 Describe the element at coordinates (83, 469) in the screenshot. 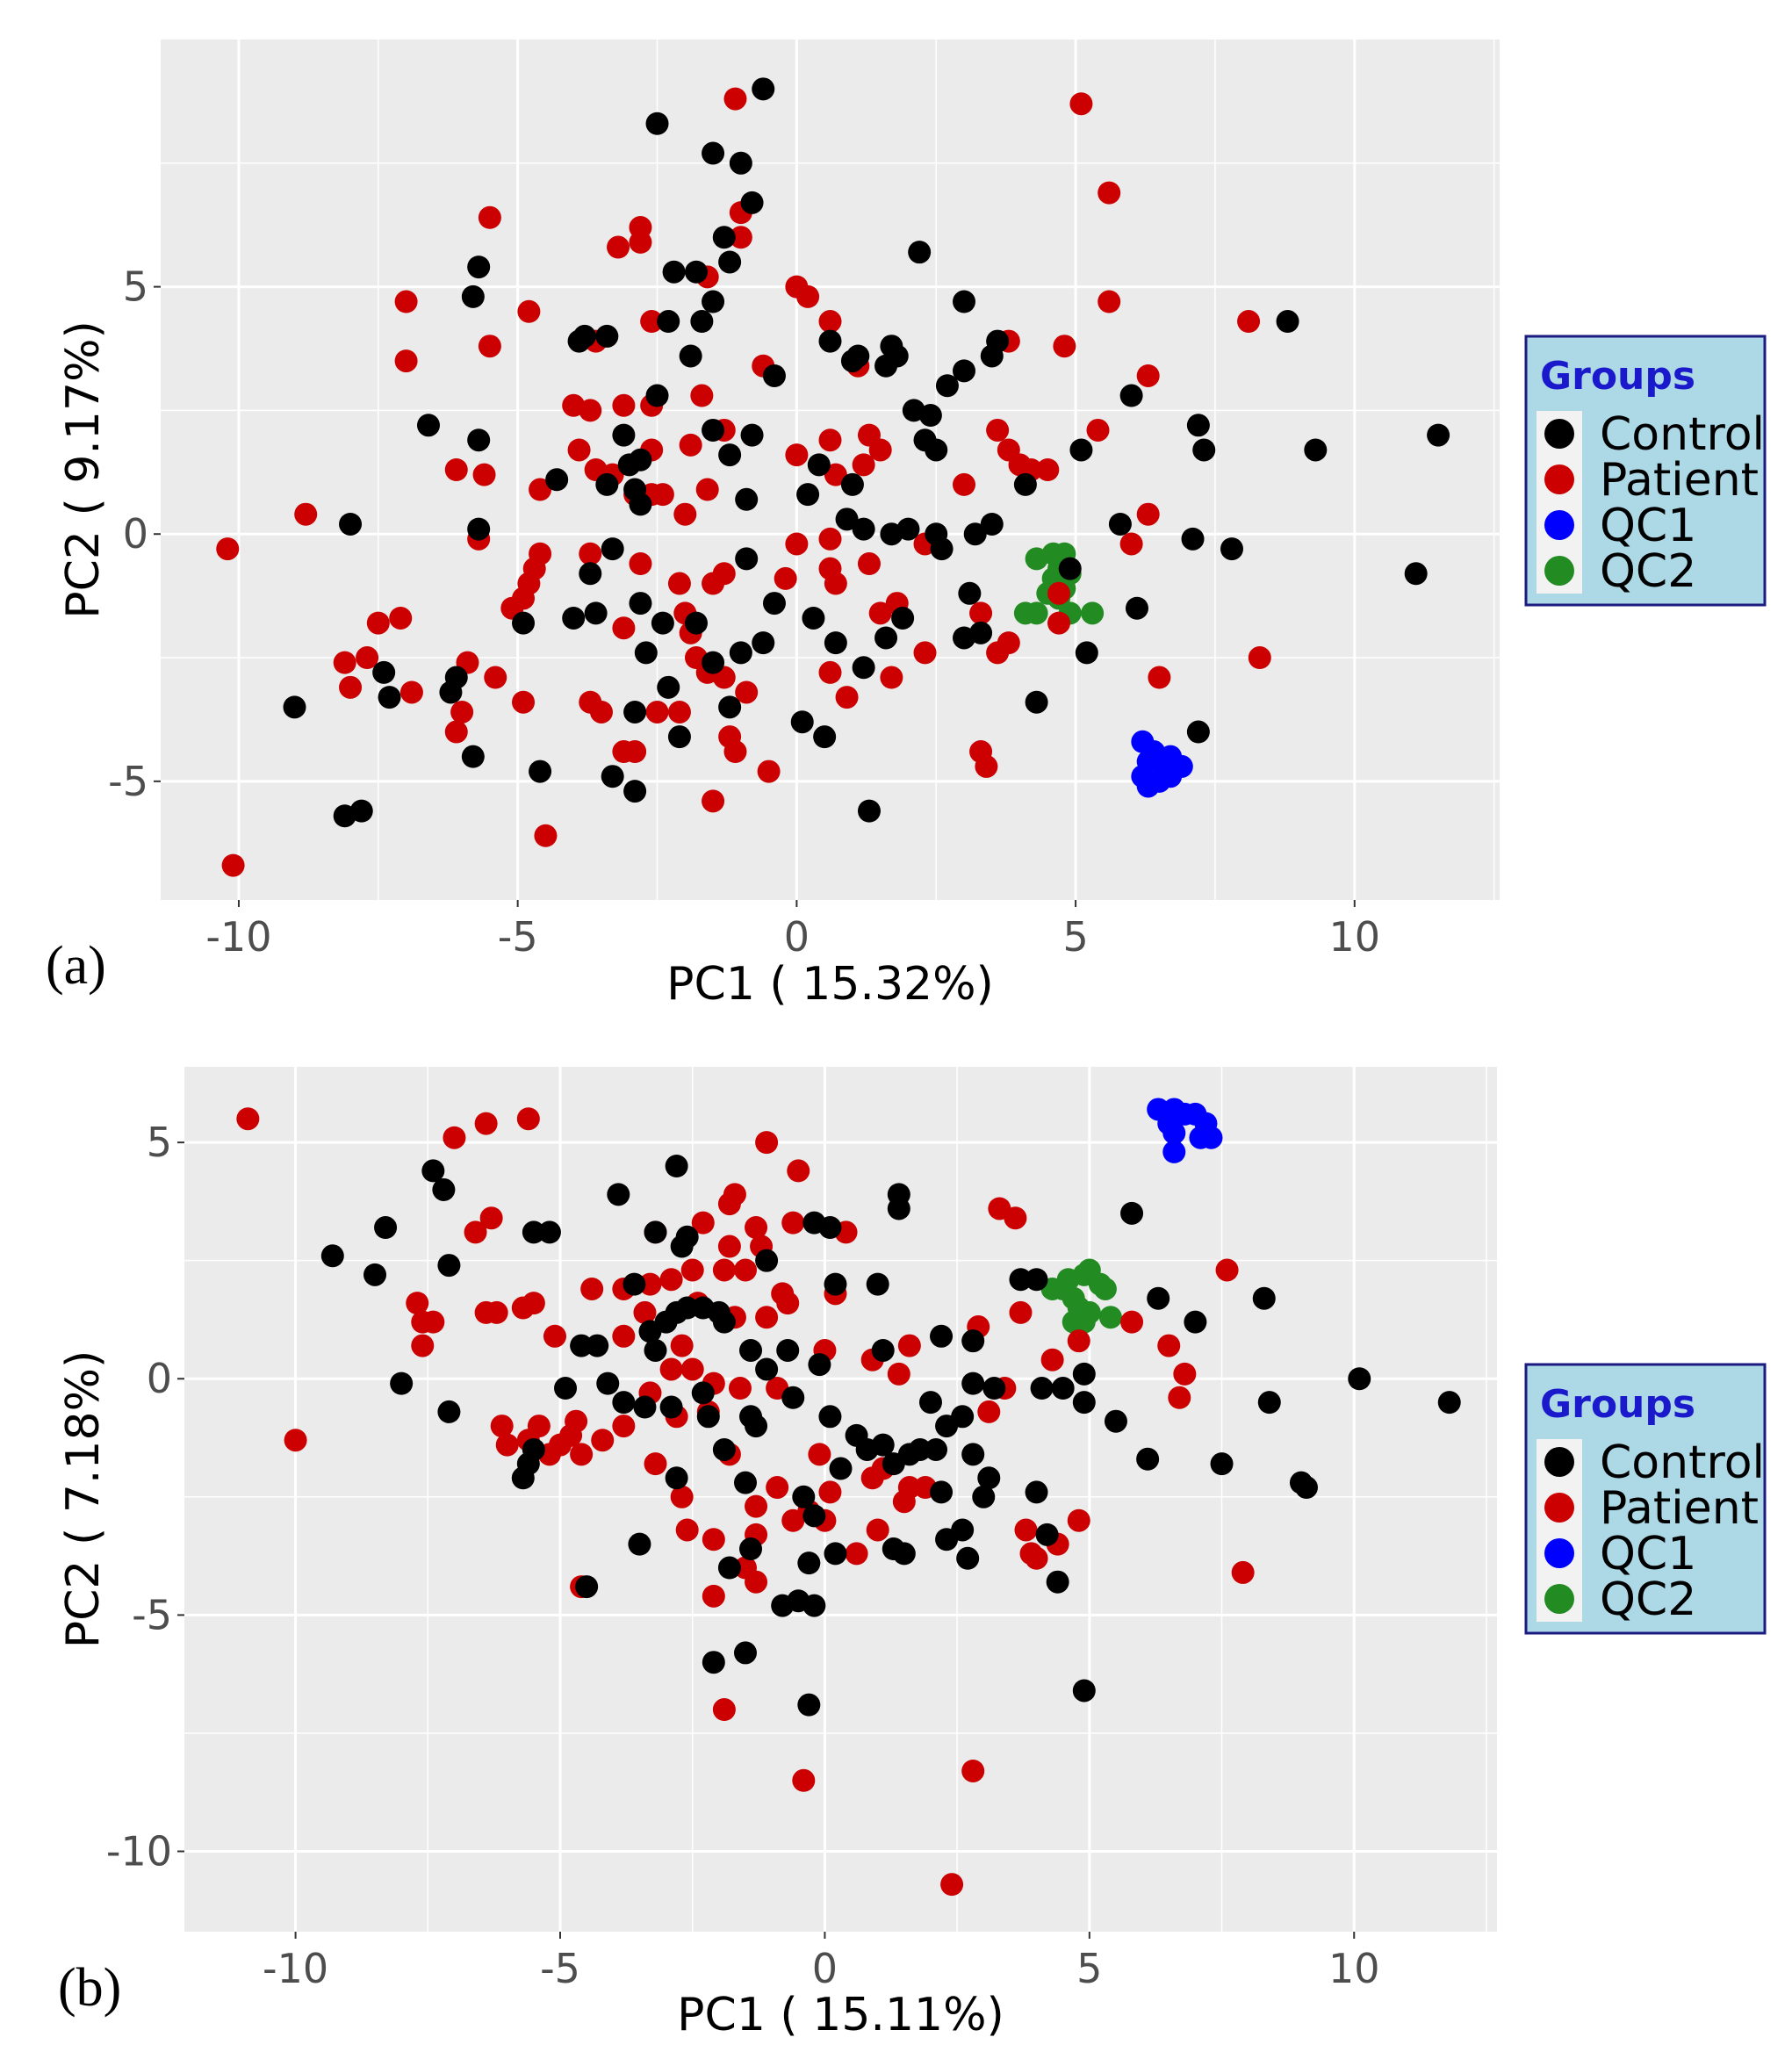

I see `panel-a-y-axis-title: PC2 ( 9.17%)` at that location.